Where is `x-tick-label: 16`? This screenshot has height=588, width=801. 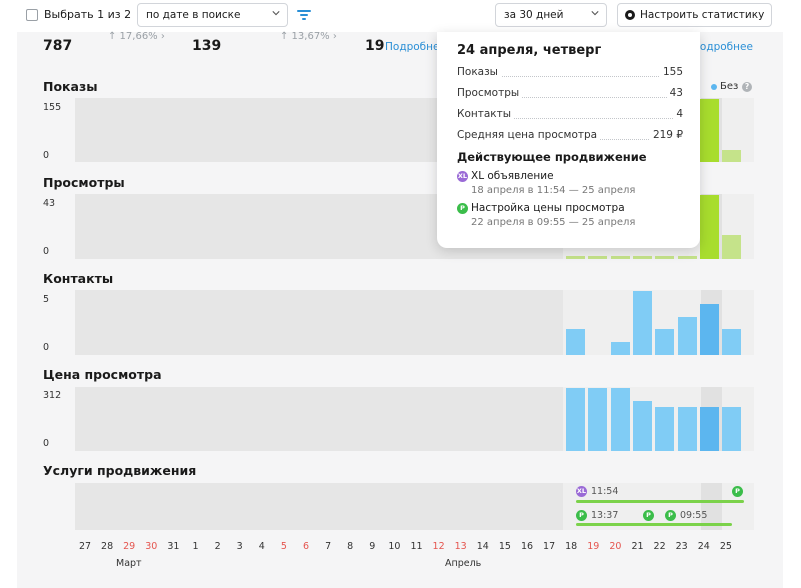 x-tick-label: 16 is located at coordinates (527, 546).